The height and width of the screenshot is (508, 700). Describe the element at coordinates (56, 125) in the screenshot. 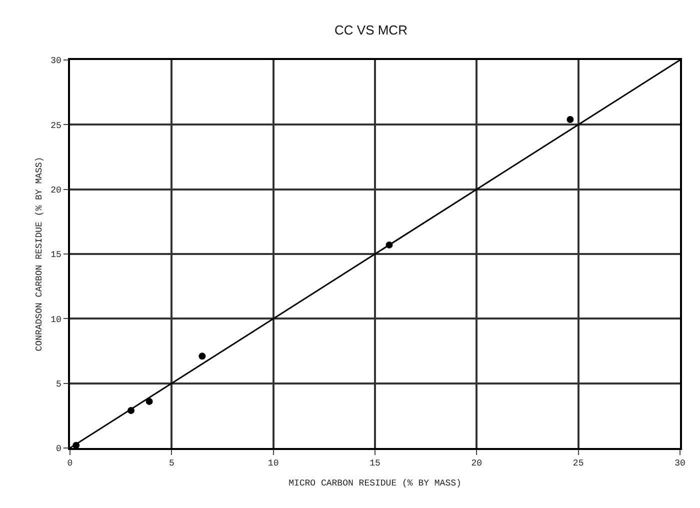

I see `y-tick-label: 25` at that location.